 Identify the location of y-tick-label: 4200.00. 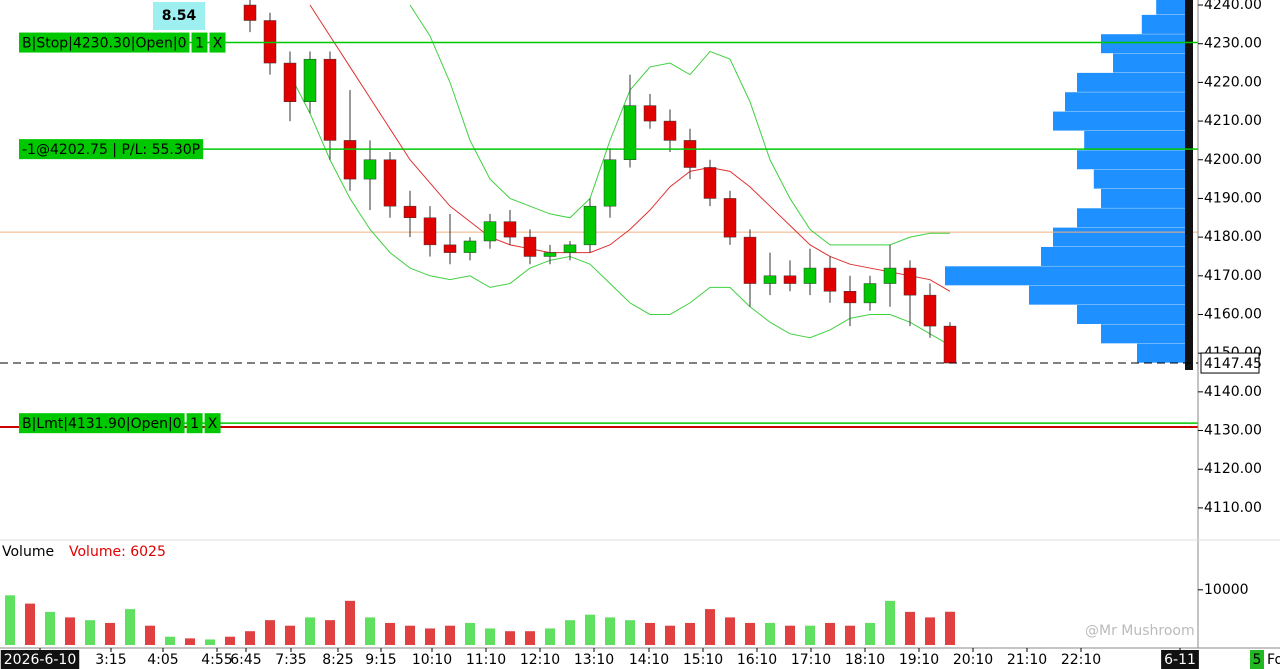
(1233, 160).